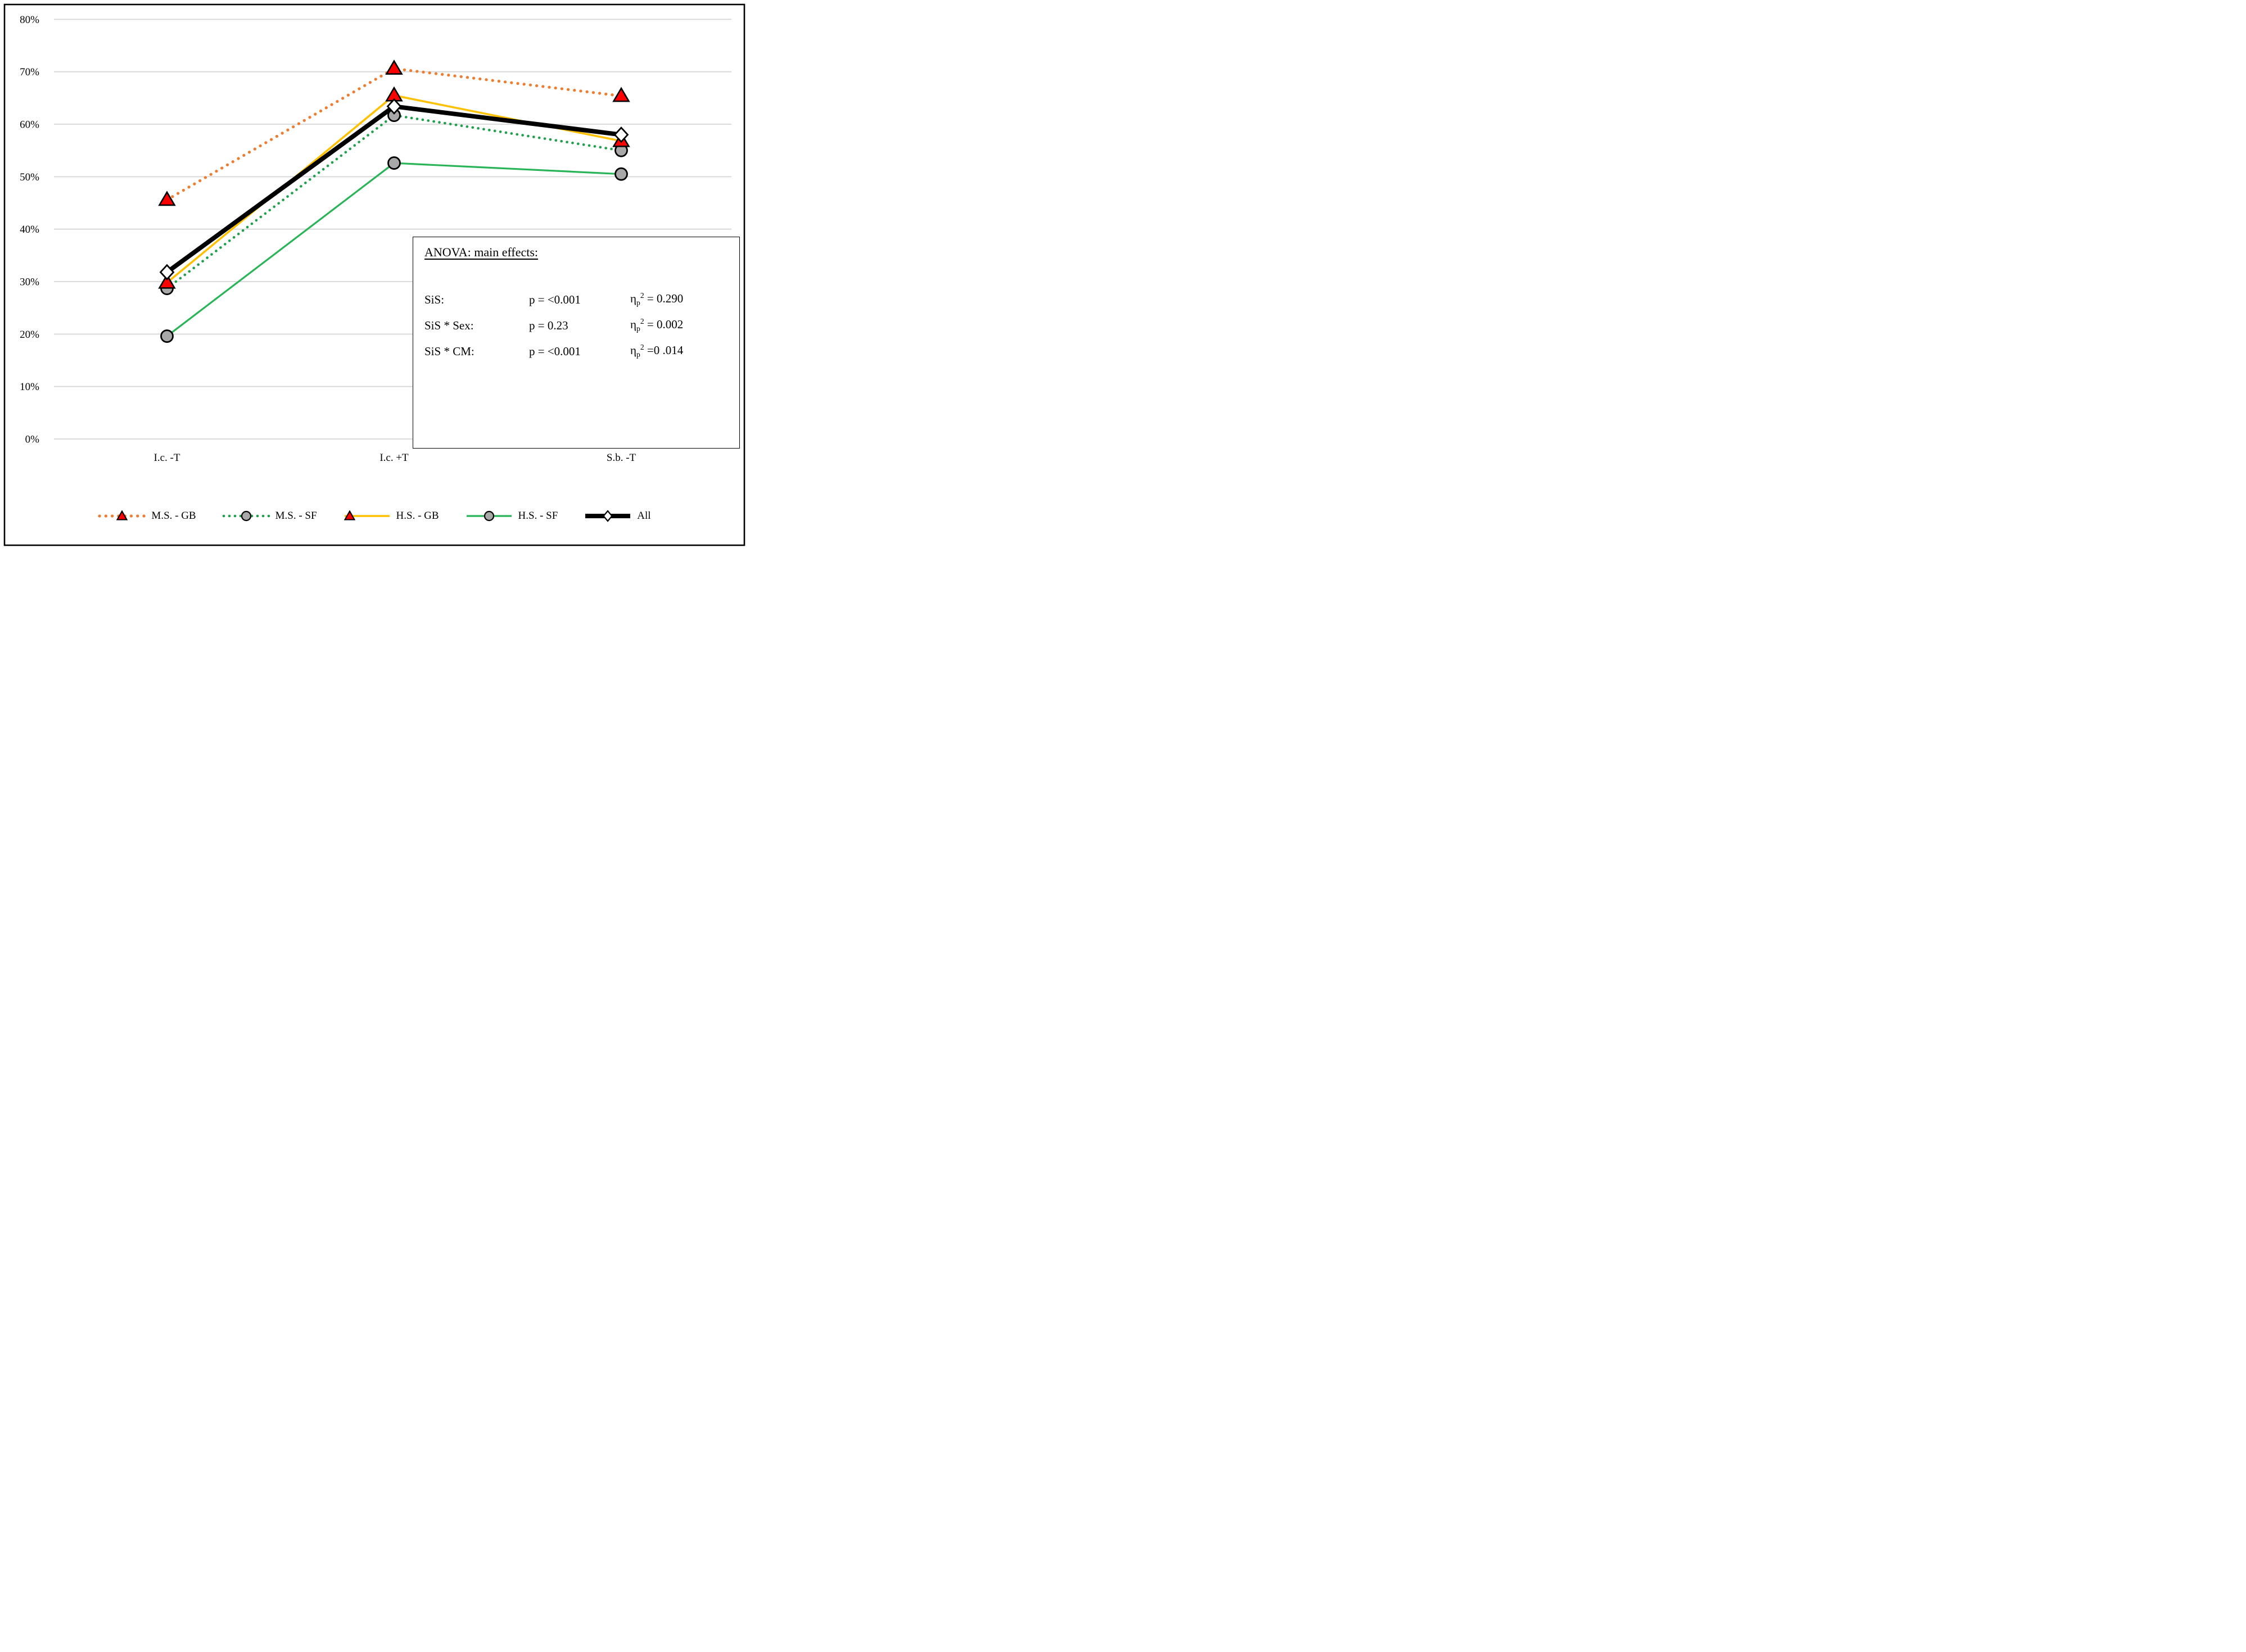 The image size is (2246, 1652). What do you see at coordinates (29, 230) in the screenshot?
I see `y-axis-tick-label: 40%` at bounding box center [29, 230].